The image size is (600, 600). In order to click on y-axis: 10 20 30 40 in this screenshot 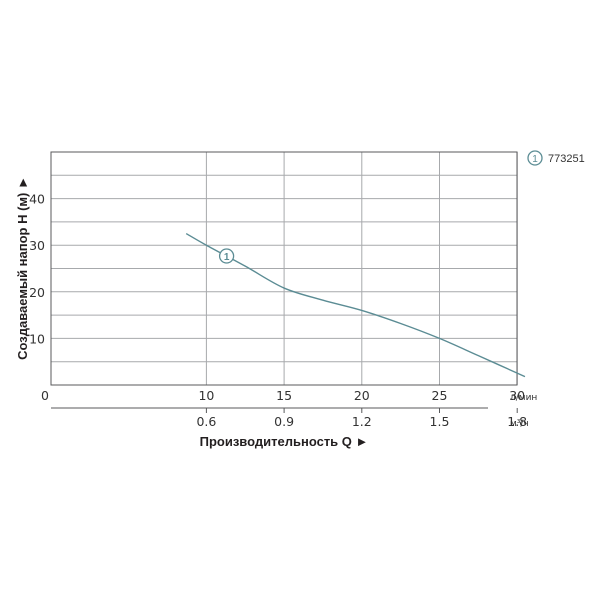, I will do `click(37, 269)`.